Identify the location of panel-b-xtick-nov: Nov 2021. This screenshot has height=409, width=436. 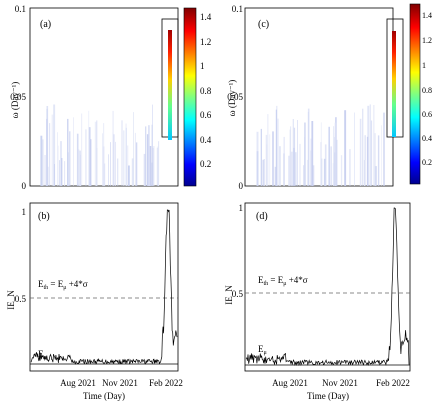
(120, 383).